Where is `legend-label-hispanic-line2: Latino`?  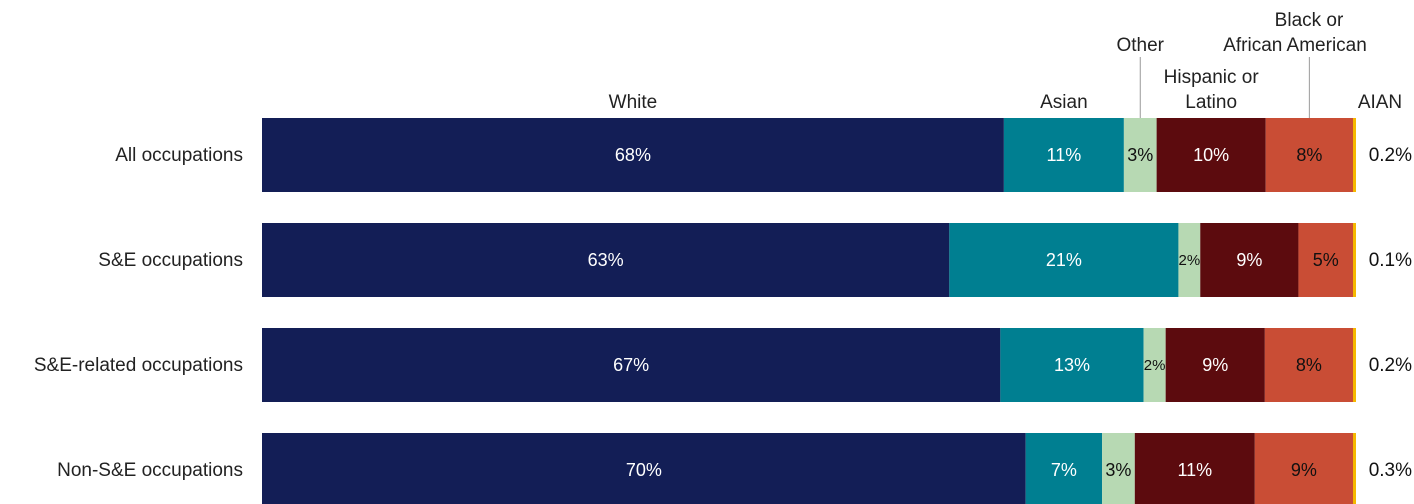
legend-label-hispanic-line2: Latino is located at coordinates (1211, 102).